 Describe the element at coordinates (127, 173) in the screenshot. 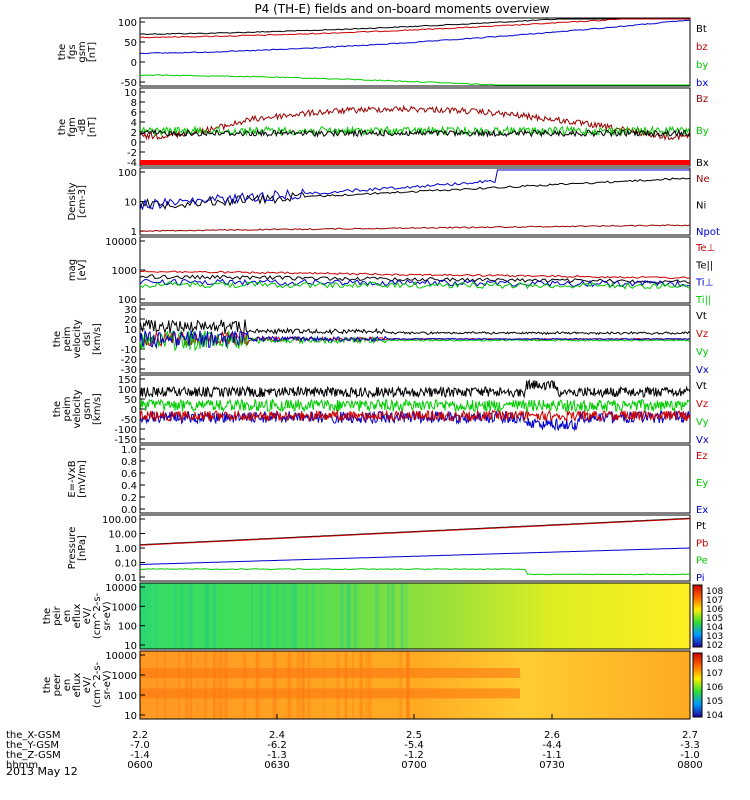

I see `y-tick-label: 100` at that location.